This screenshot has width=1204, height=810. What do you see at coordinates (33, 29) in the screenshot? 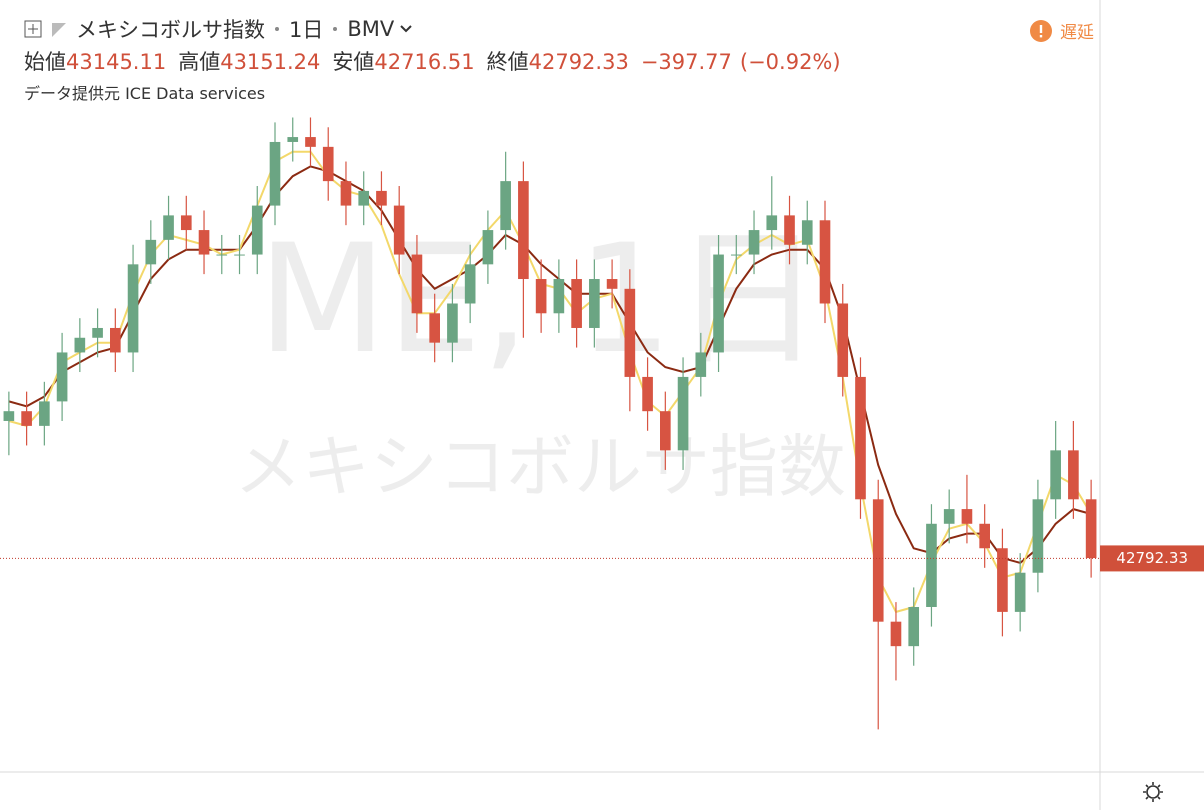
I see `add-icon` at bounding box center [33, 29].